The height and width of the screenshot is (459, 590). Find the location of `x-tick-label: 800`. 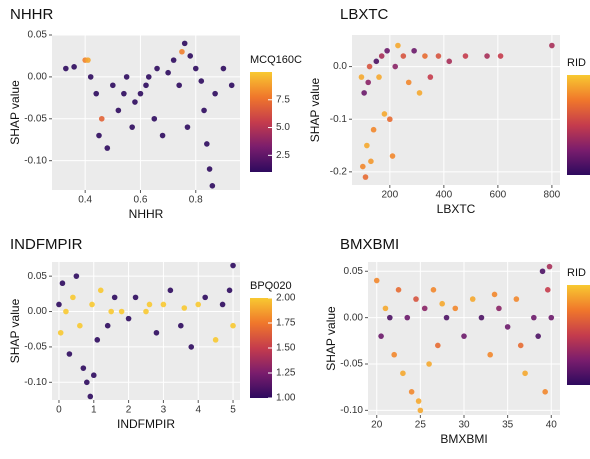

x-tick-label: 800 is located at coordinates (552, 195).